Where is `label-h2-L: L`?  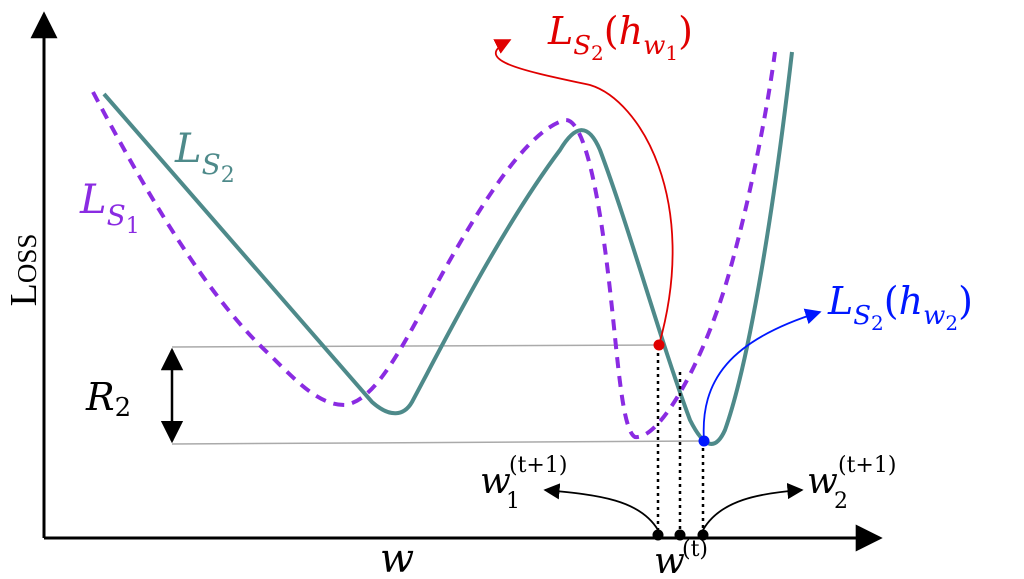 label-h2-L: L is located at coordinates (840, 301).